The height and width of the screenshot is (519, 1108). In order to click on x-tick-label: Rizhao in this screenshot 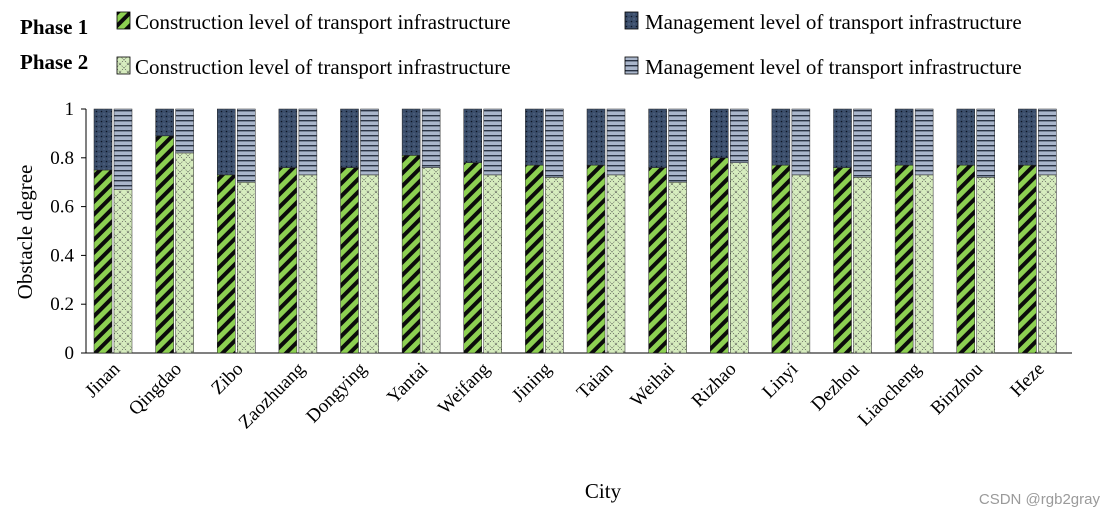, I will do `click(714, 385)`.